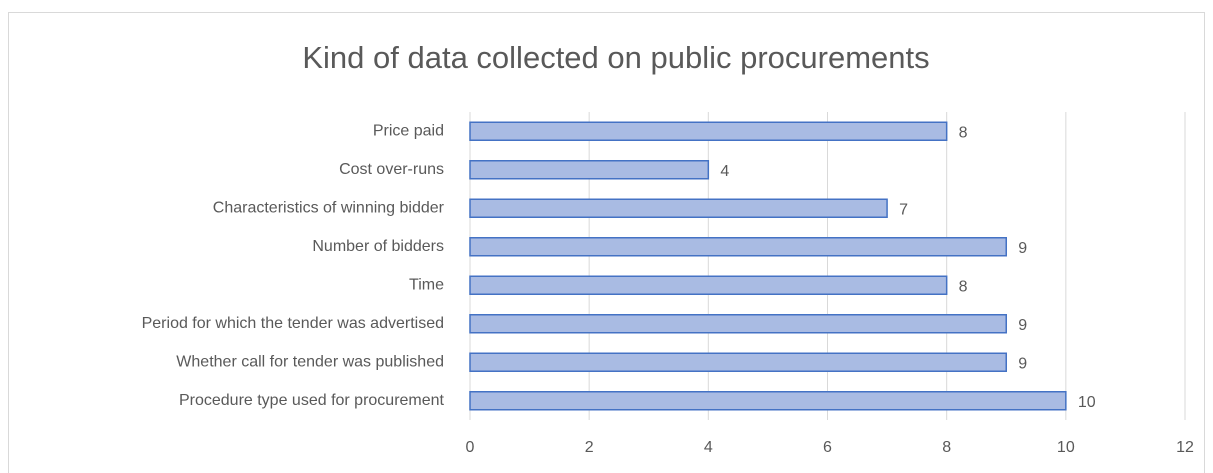 The width and height of the screenshot is (1213, 473). What do you see at coordinates (589, 447) in the screenshot?
I see `x-tick-label: 2` at bounding box center [589, 447].